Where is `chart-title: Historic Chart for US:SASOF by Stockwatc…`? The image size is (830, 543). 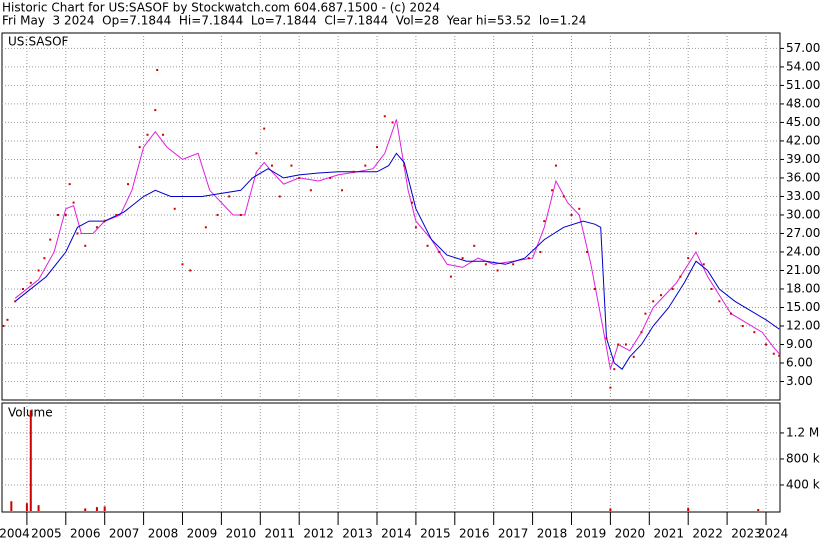 chart-title: Historic Chart for US:SASOF by Stockwatc… is located at coordinates (221, 8).